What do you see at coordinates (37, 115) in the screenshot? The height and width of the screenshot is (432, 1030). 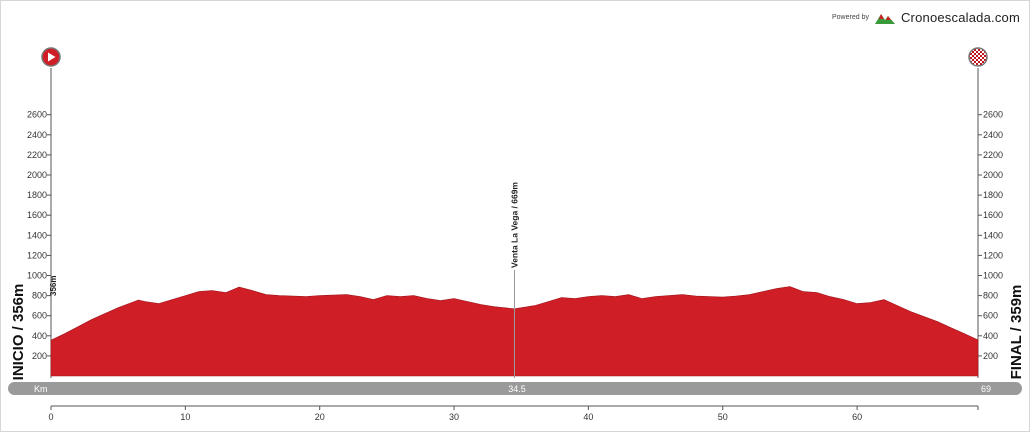 I see `y-tick-label-left: 2600` at bounding box center [37, 115].